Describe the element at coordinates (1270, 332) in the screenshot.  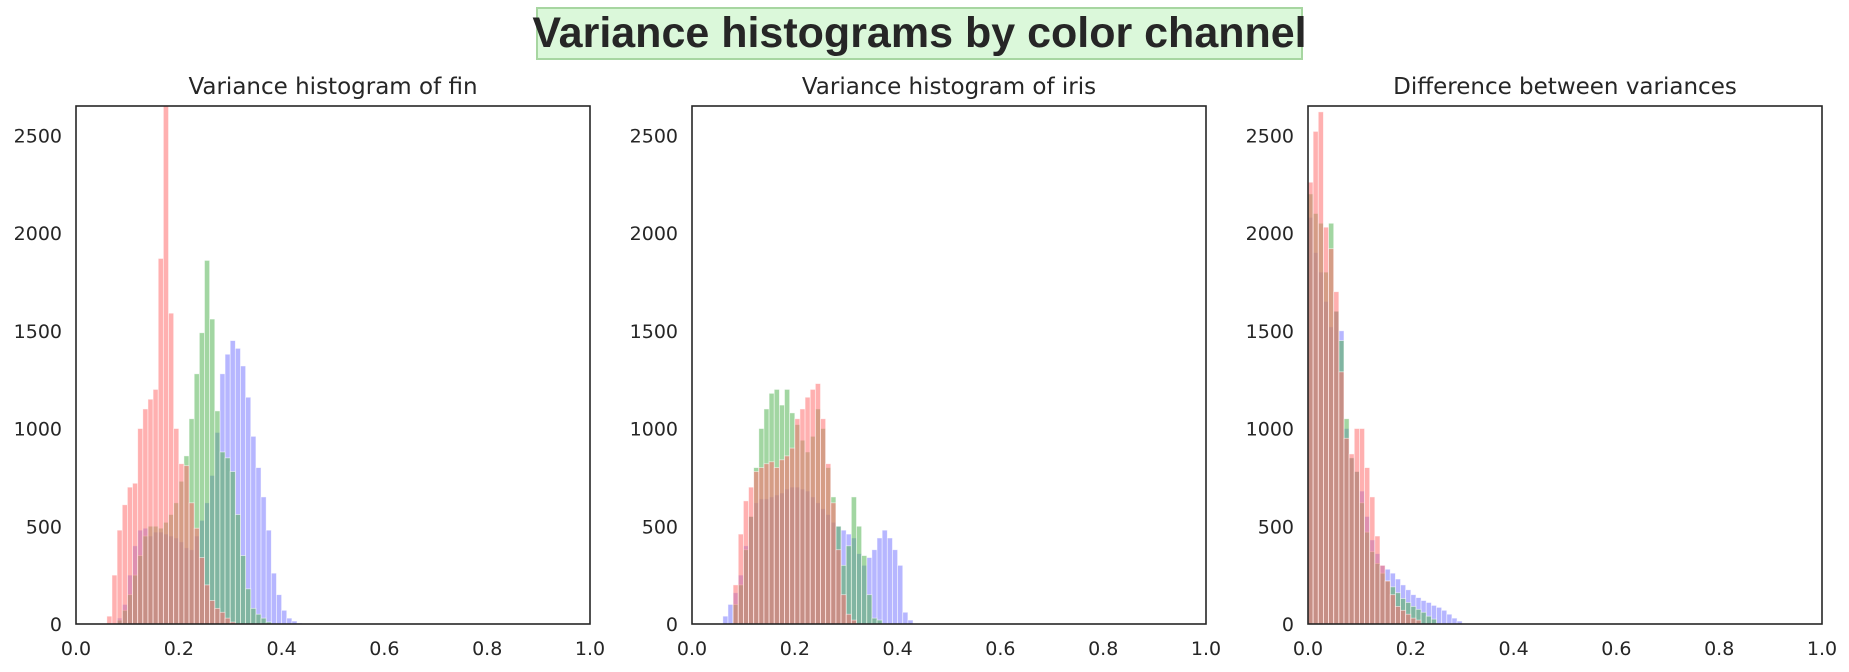
I see `y-tick-label: 1500` at that location.